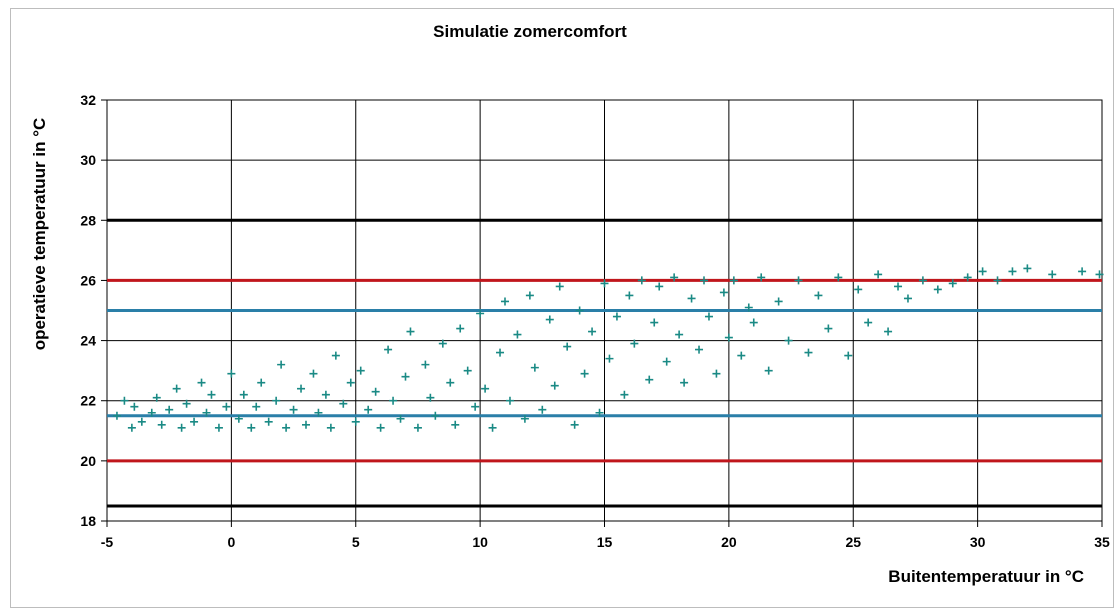 The image size is (1117, 611). I want to click on y-axis-label: operatieve temperatuur in °C, so click(39, 234).